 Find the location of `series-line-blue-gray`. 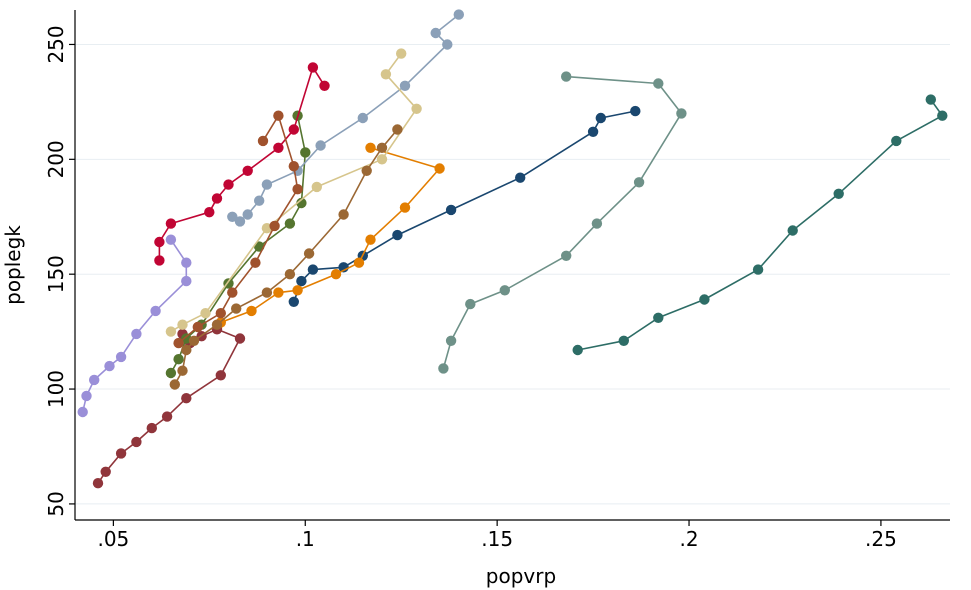

series-line-blue-gray is located at coordinates (345, 118).